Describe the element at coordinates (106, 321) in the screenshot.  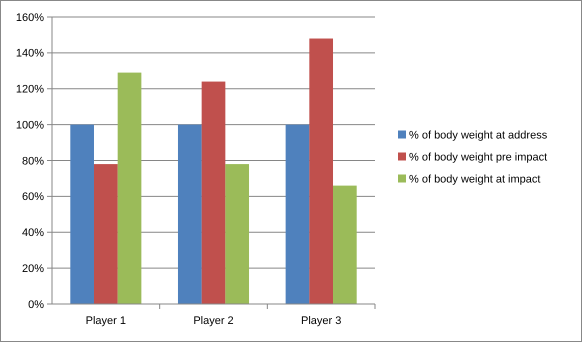
I see `x-tick-label: Player 1` at that location.